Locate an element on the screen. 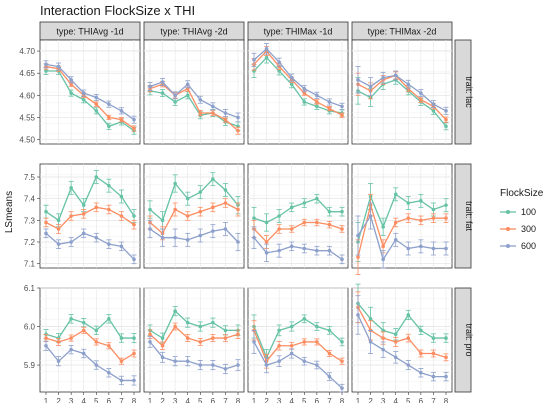 Image resolution: width=550 pixels, height=403 pixels. y-tick-label: 7.2 is located at coordinates (30, 242).